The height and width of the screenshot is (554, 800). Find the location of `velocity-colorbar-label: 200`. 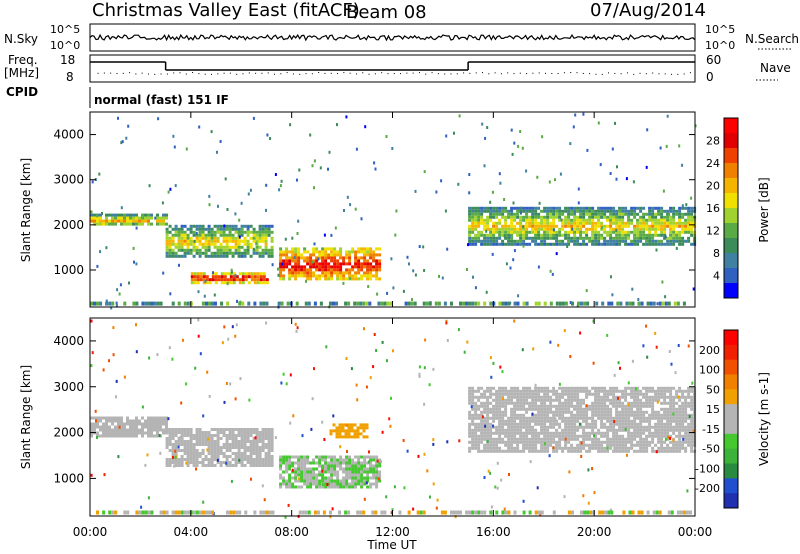

velocity-colorbar-label: 200 is located at coordinates (709, 350).